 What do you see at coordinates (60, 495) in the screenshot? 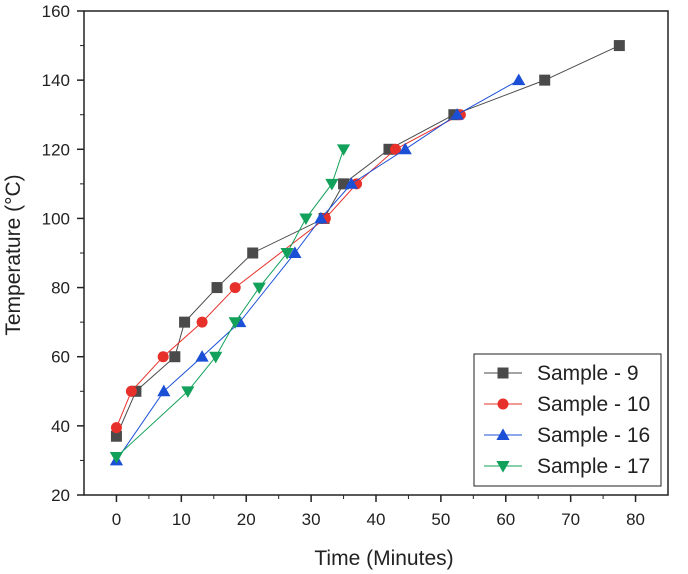
I see `y-tick-label: 20` at bounding box center [60, 495].